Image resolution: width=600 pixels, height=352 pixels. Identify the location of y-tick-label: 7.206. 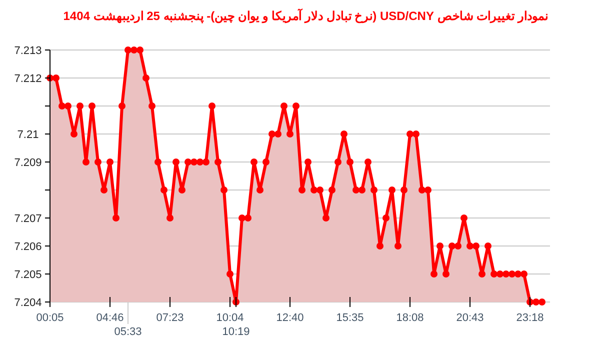
(28, 246).